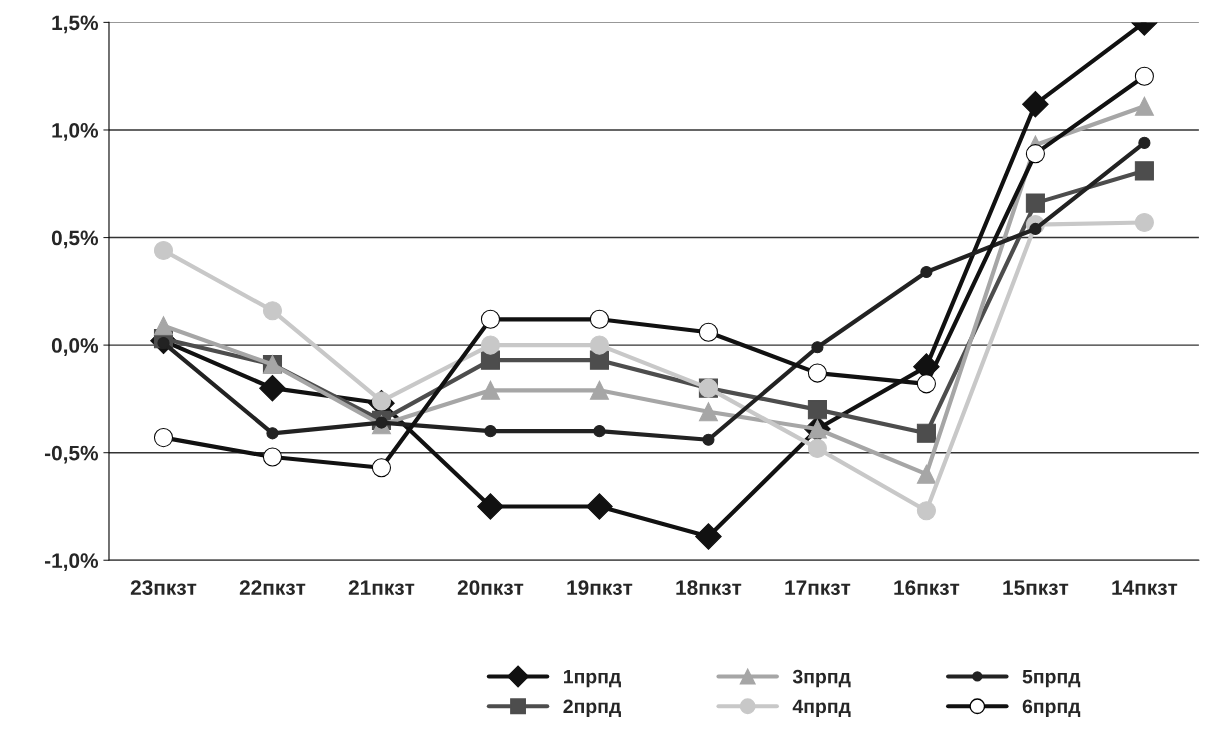 Image resolution: width=1211 pixels, height=747 pixels. Describe the element at coordinates (272, 587) in the screenshot. I see `x-tick-label: 22пкзт` at that location.